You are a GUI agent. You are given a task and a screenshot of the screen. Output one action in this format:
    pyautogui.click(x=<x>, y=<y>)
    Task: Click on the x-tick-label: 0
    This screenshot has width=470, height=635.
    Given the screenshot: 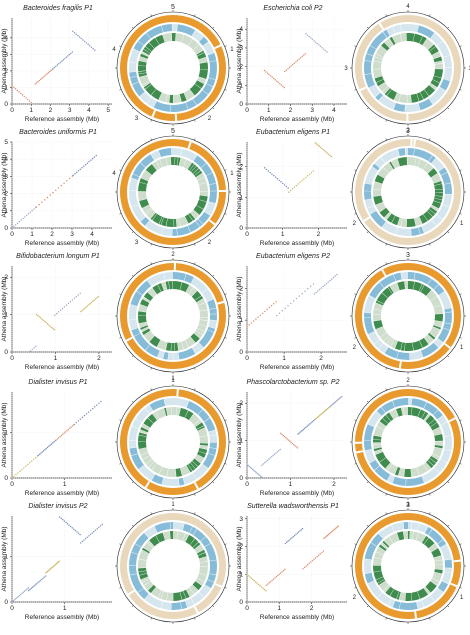 What is the action you would take?
    pyautogui.click(x=12, y=234)
    